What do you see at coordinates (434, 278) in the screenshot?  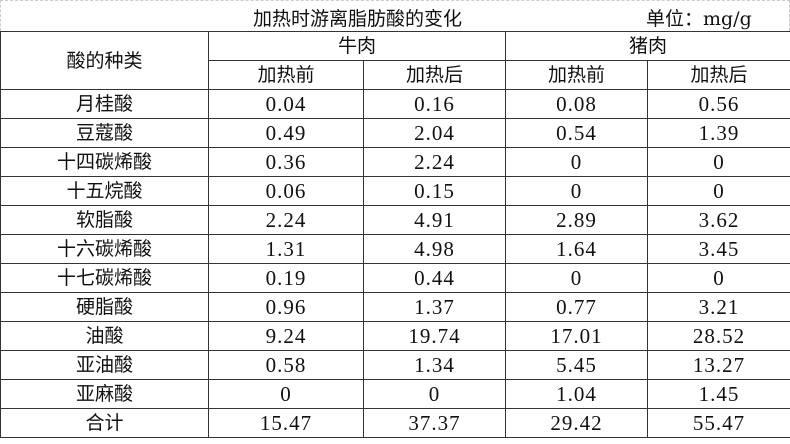 I see `value-cell-beef-after: 0.44` at bounding box center [434, 278].